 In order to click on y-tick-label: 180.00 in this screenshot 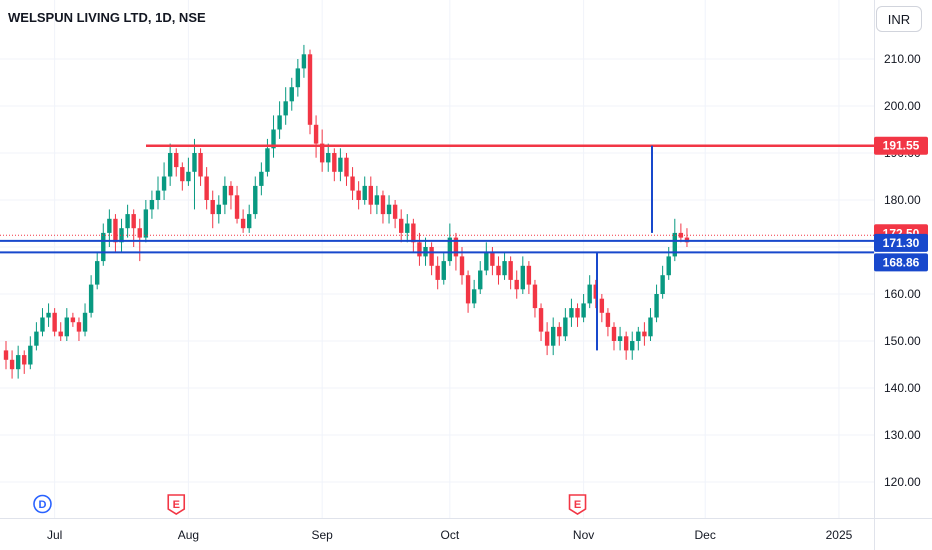, I will do `click(902, 200)`.